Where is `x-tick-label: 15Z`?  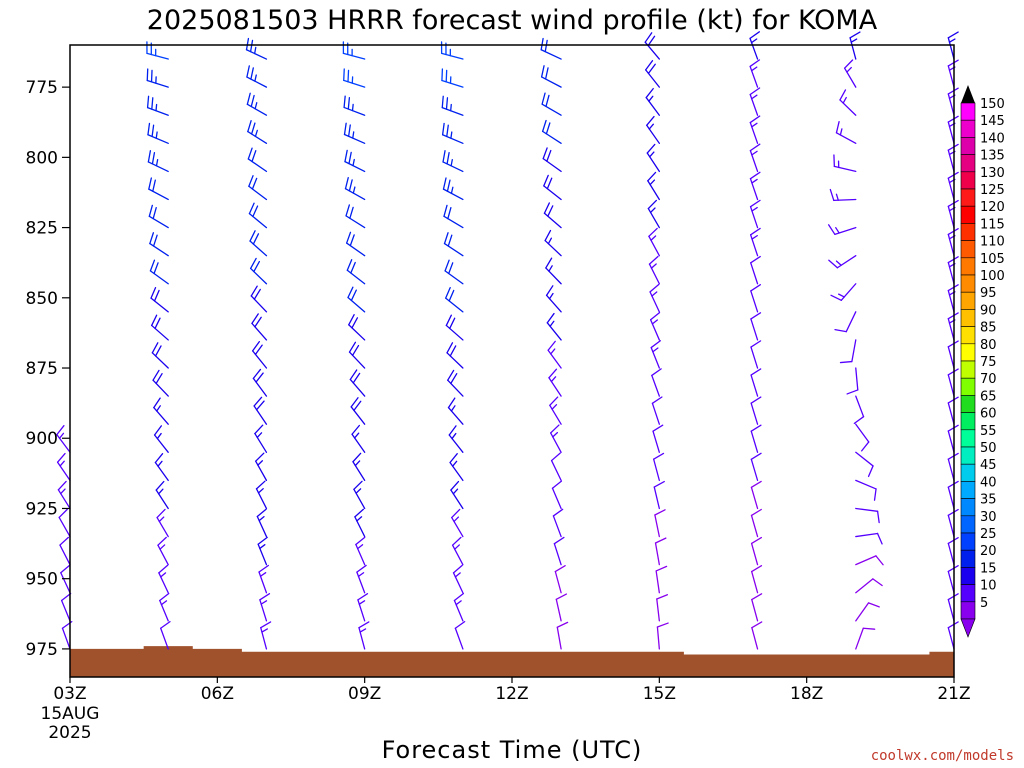
x-tick-label: 15Z is located at coordinates (659, 694).